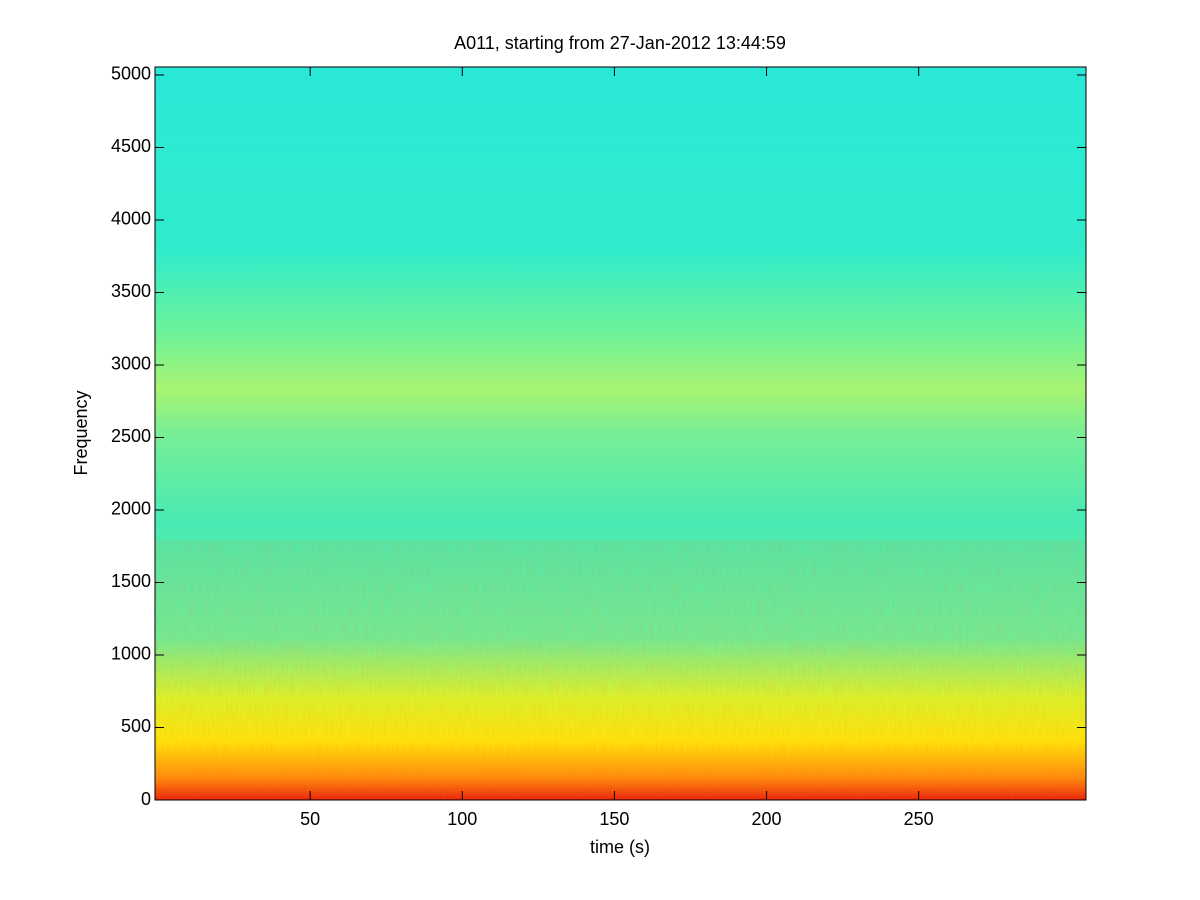 This screenshot has height=900, width=1200. Describe the element at coordinates (131, 509) in the screenshot. I see `y-tick-label: 2000` at that location.